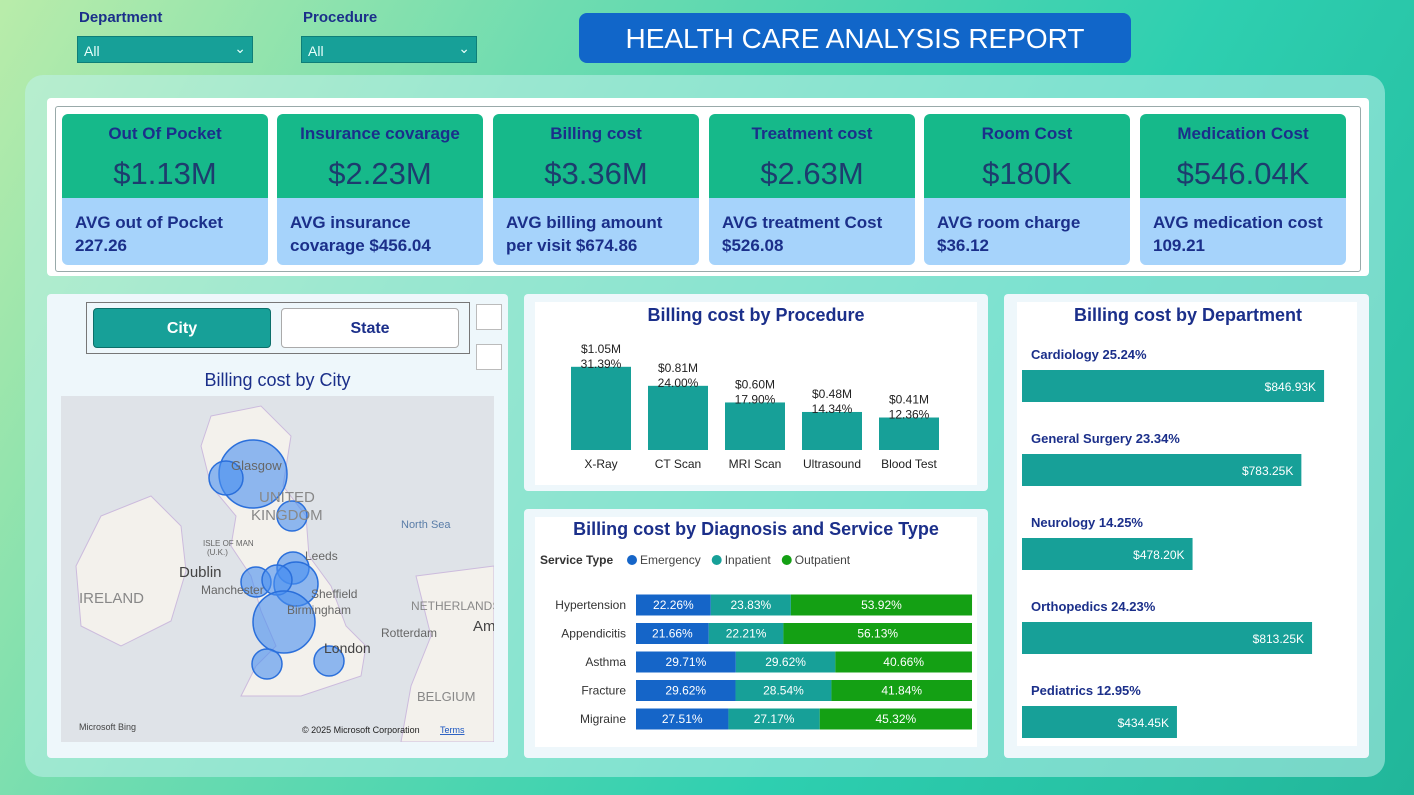  Describe the element at coordinates (812, 133) in the screenshot. I see `kpi-title: Treatment cost` at that location.